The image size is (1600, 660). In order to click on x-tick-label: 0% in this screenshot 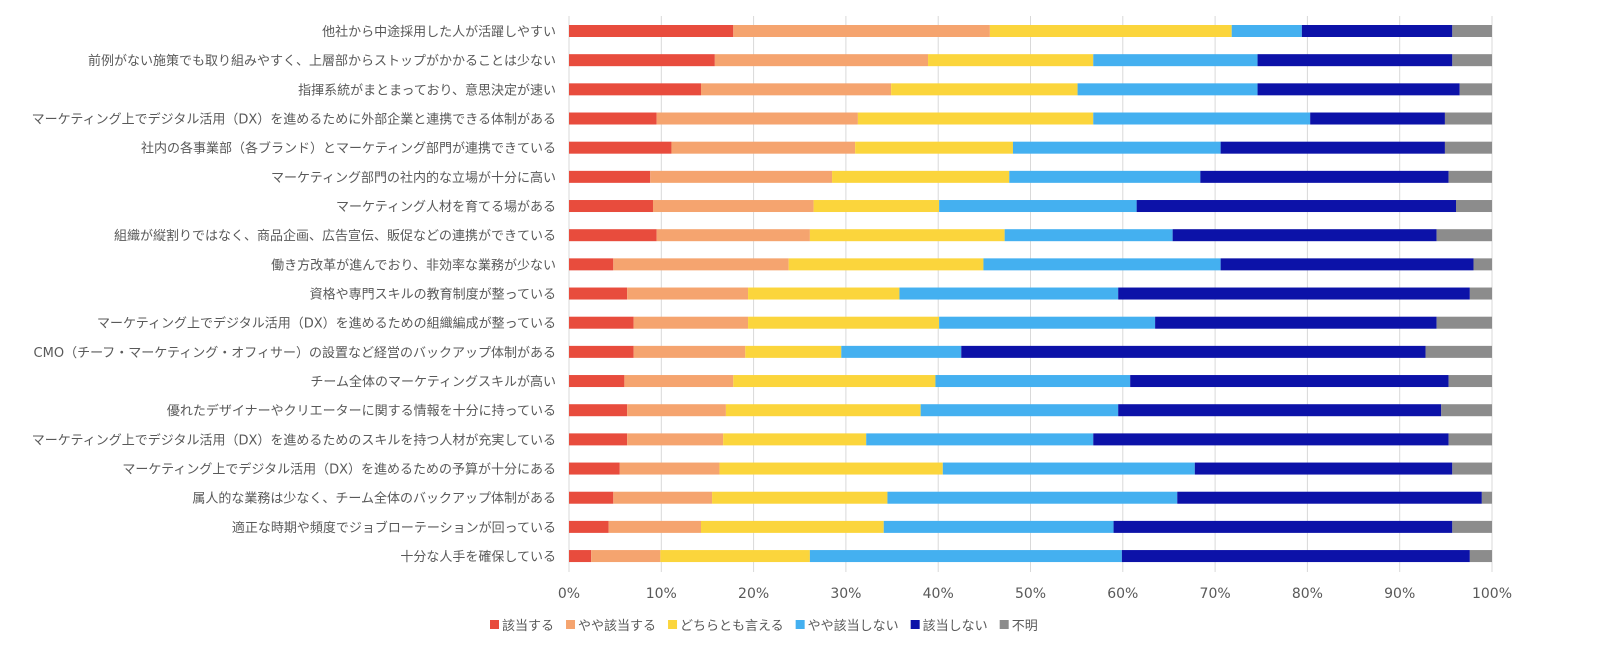, I will do `click(569, 594)`.